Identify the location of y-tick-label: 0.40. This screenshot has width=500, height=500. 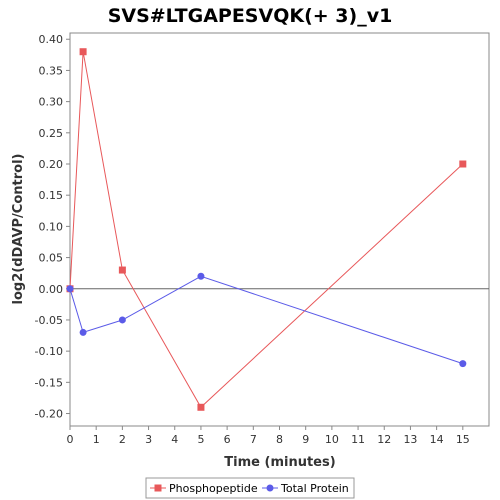
(51, 39).